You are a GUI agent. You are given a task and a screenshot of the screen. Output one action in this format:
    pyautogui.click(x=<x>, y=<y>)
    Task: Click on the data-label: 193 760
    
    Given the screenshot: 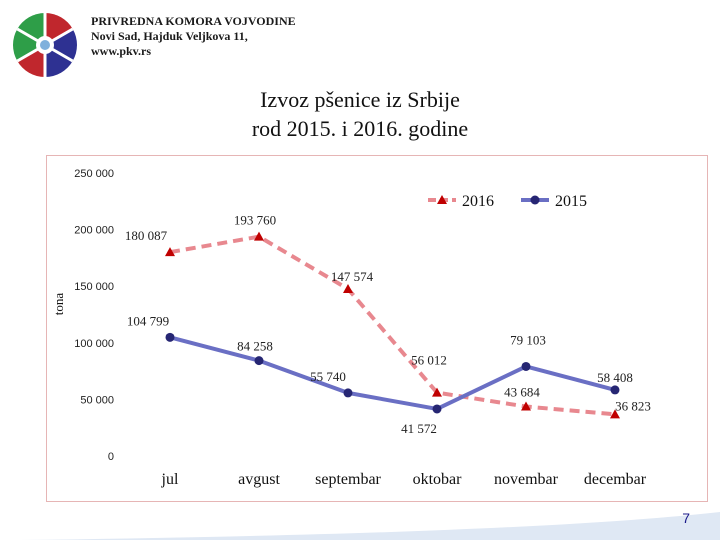 What is the action you would take?
    pyautogui.click(x=255, y=220)
    